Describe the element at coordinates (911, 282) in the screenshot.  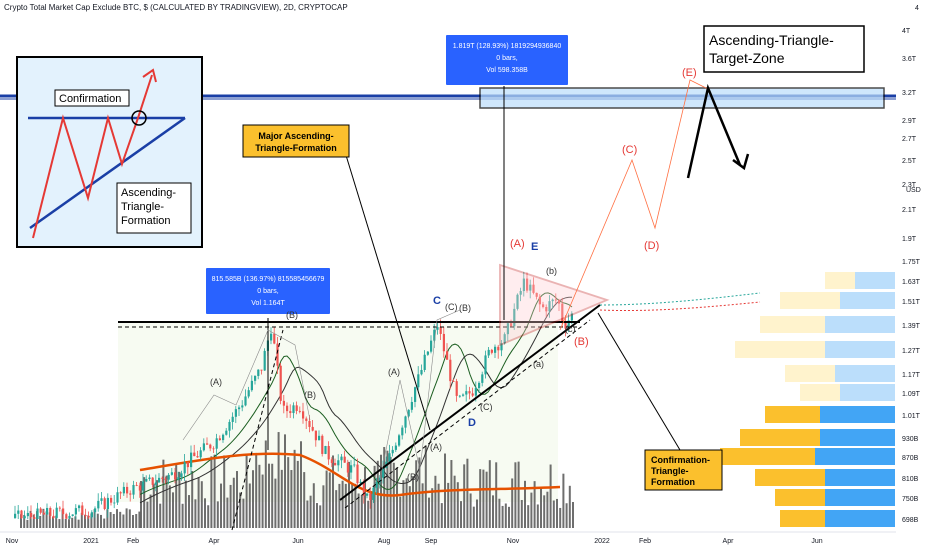
I see `price-tick-label: 1.63T` at that location.